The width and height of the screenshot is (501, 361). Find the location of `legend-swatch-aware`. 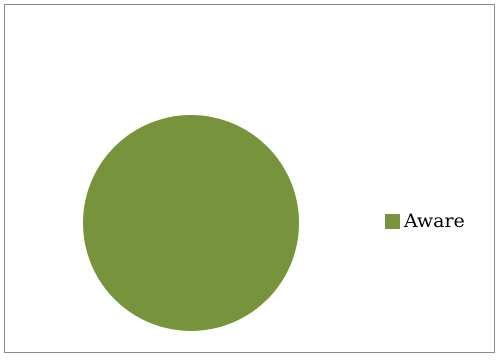

legend-swatch-aware is located at coordinates (392, 221).